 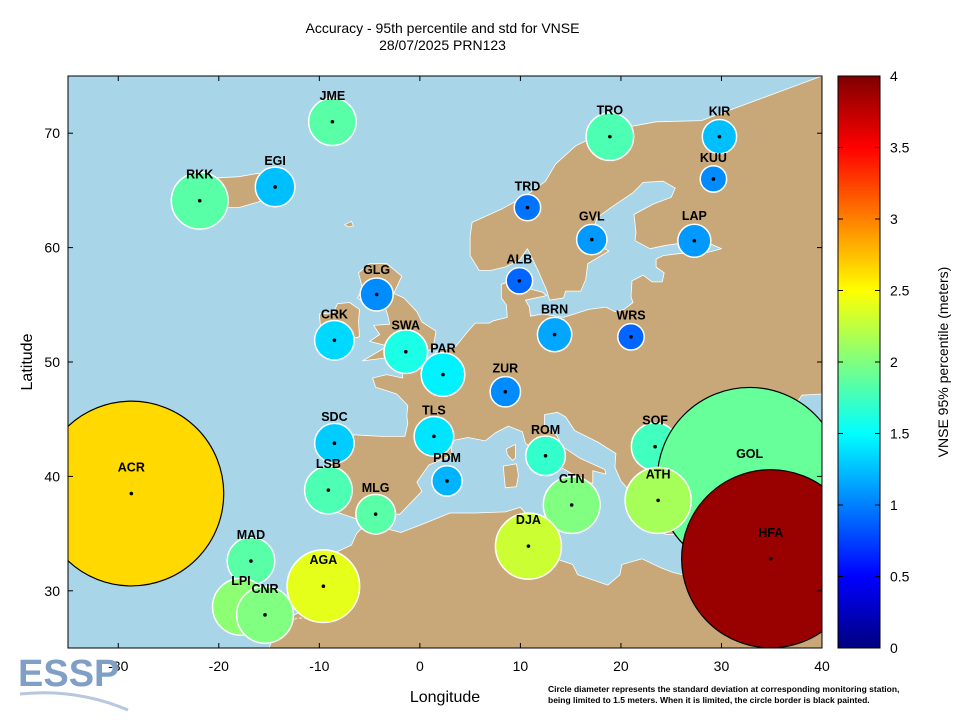 What do you see at coordinates (505, 385) in the screenshot?
I see `station-zur: ZUR` at bounding box center [505, 385].